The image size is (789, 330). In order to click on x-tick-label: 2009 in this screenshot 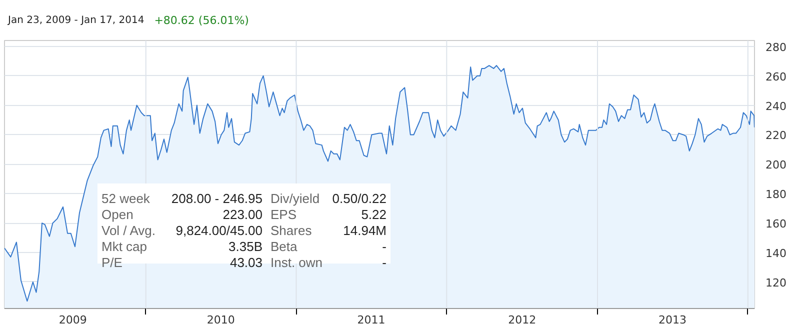, I will do `click(72, 320)`.